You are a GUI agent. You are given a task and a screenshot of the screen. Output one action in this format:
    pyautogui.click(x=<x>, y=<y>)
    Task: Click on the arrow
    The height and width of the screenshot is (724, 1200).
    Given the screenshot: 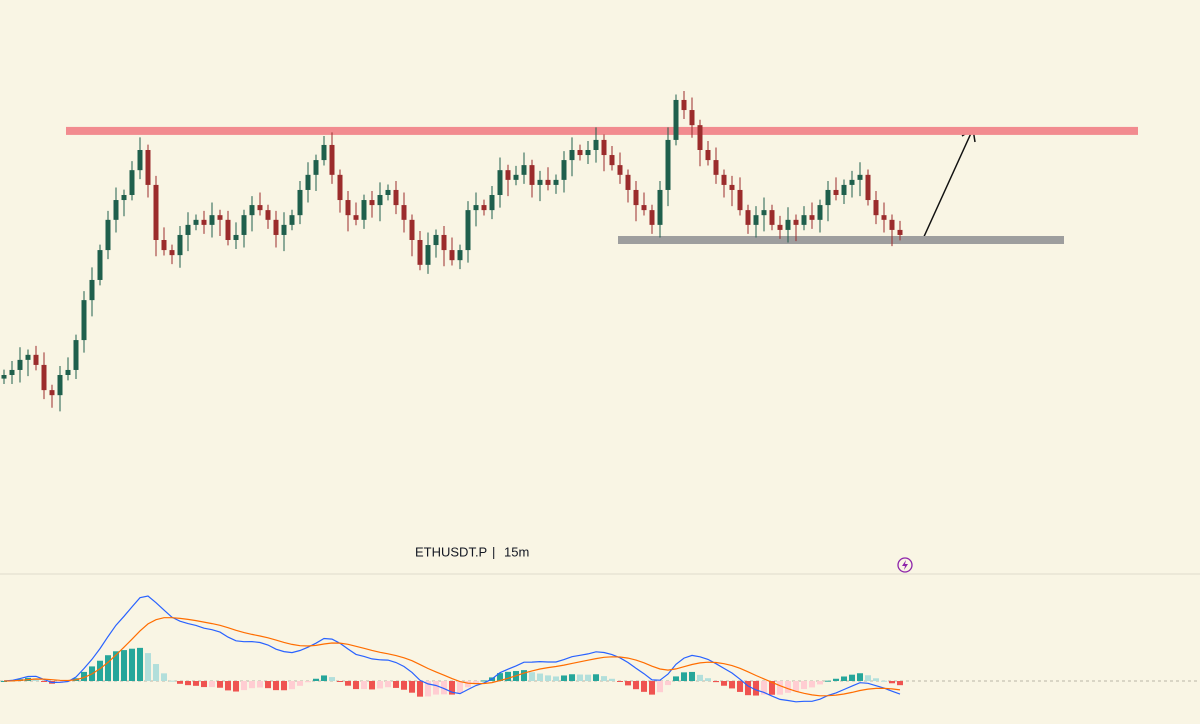 What is the action you would take?
    pyautogui.click(x=948, y=184)
    